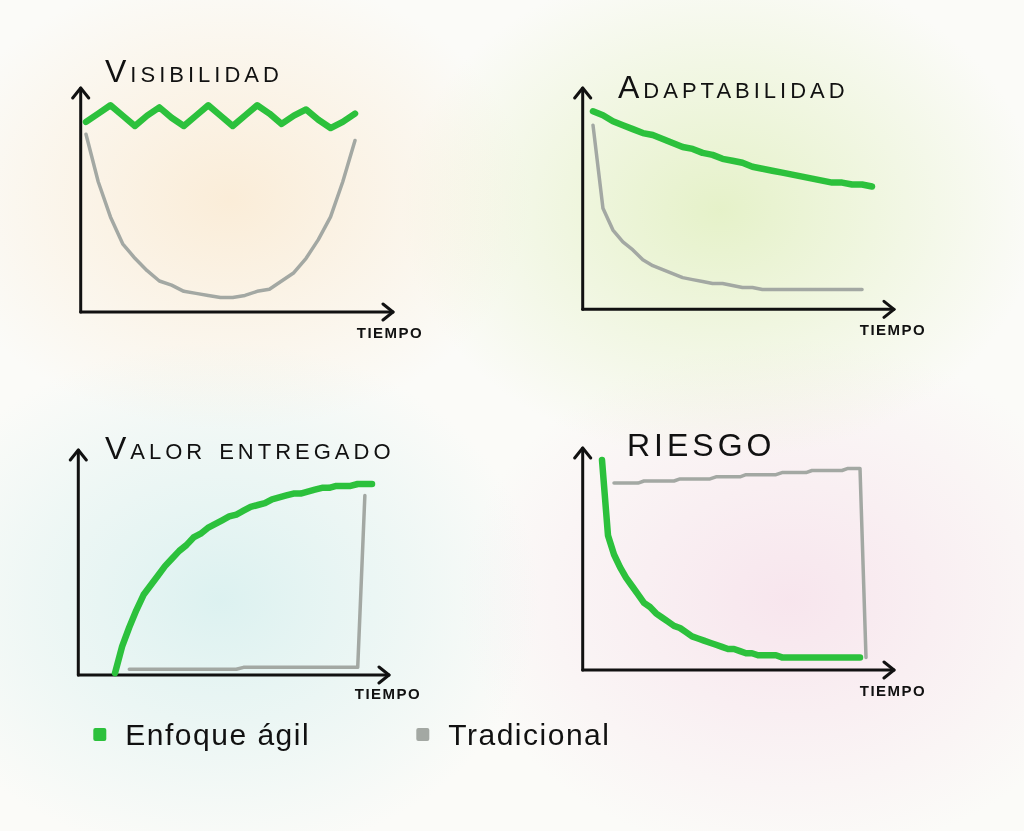 The width and height of the screenshot is (1024, 831). What do you see at coordinates (218, 734) in the screenshot?
I see `legend-label: Enfoque ágil` at bounding box center [218, 734].